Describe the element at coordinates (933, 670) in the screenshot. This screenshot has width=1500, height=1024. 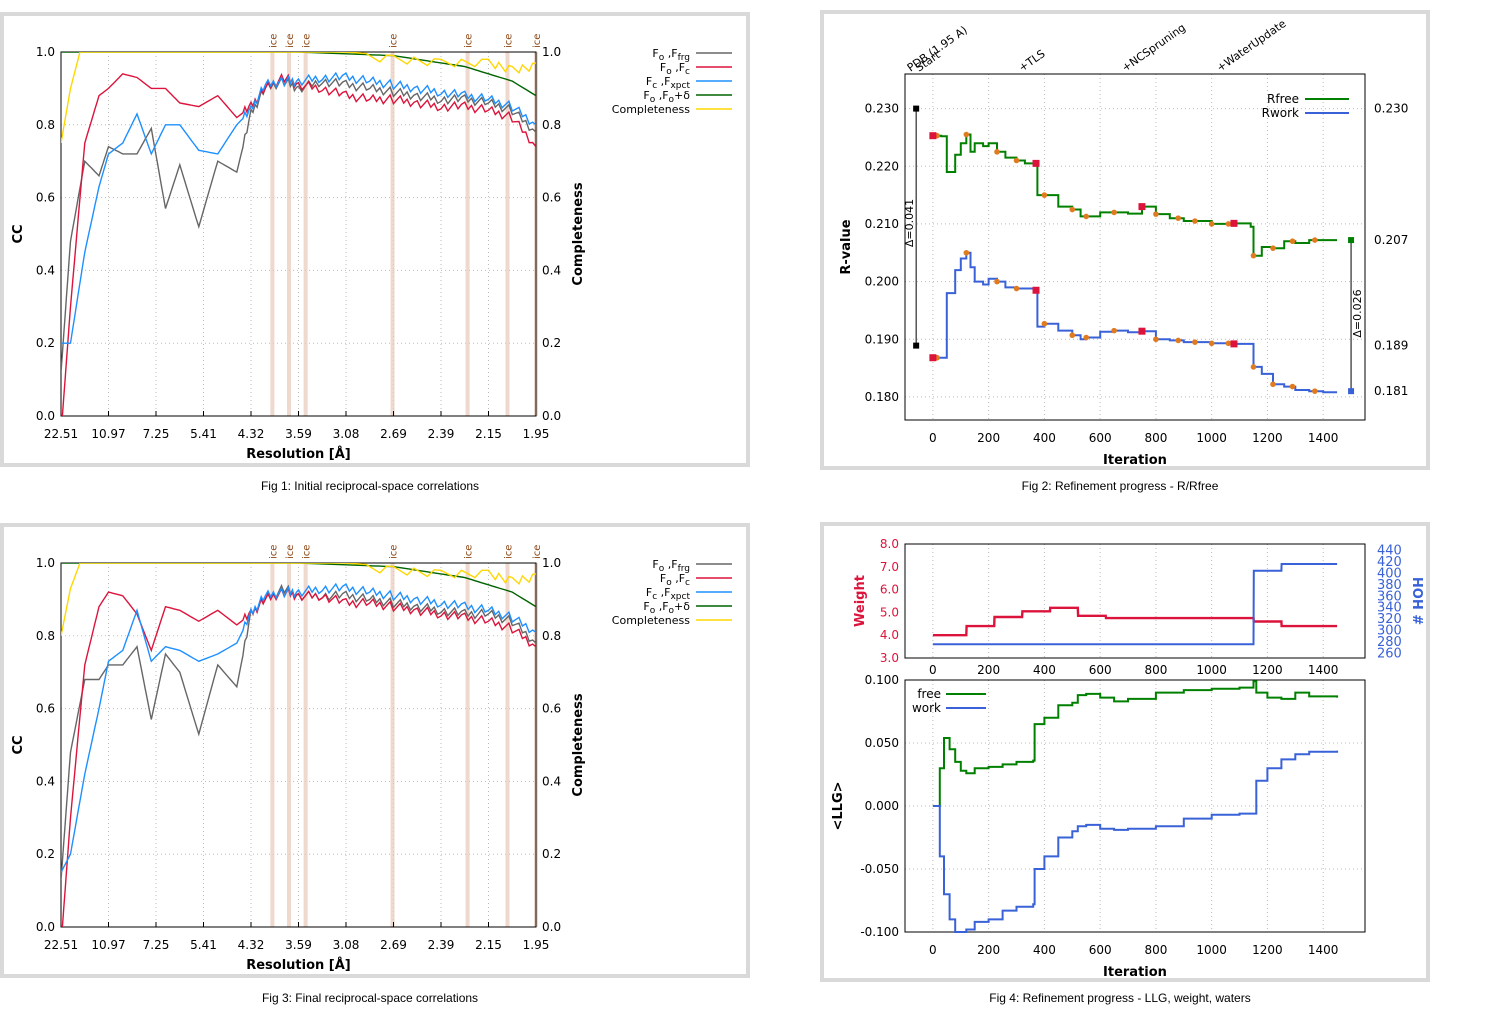
I see `x-tick-label-top: 0` at that location.